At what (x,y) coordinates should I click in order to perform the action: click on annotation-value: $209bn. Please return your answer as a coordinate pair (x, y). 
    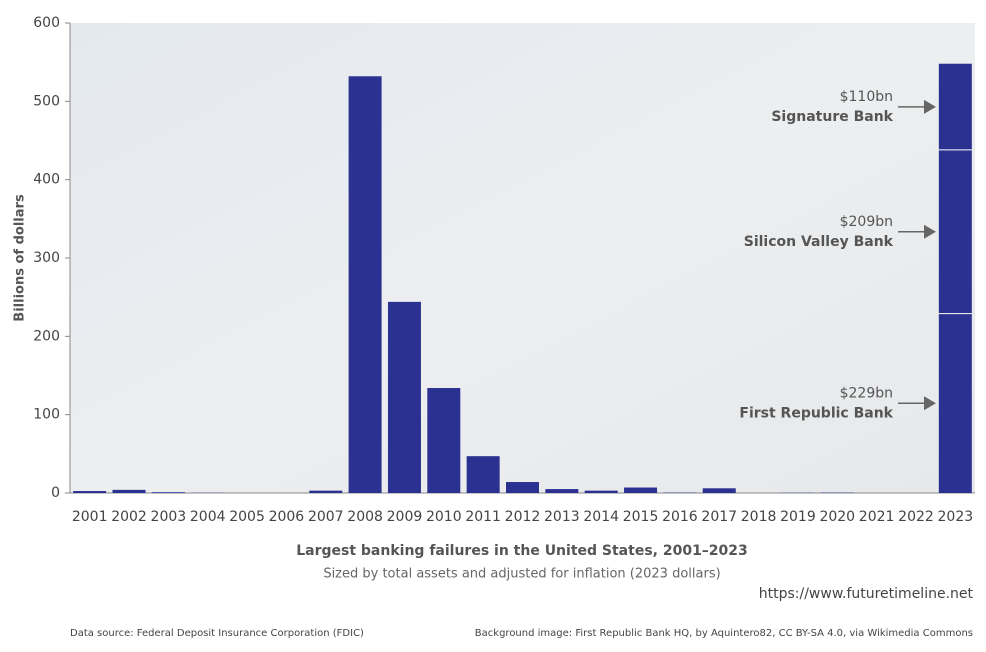
    Looking at the image, I should click on (866, 222).